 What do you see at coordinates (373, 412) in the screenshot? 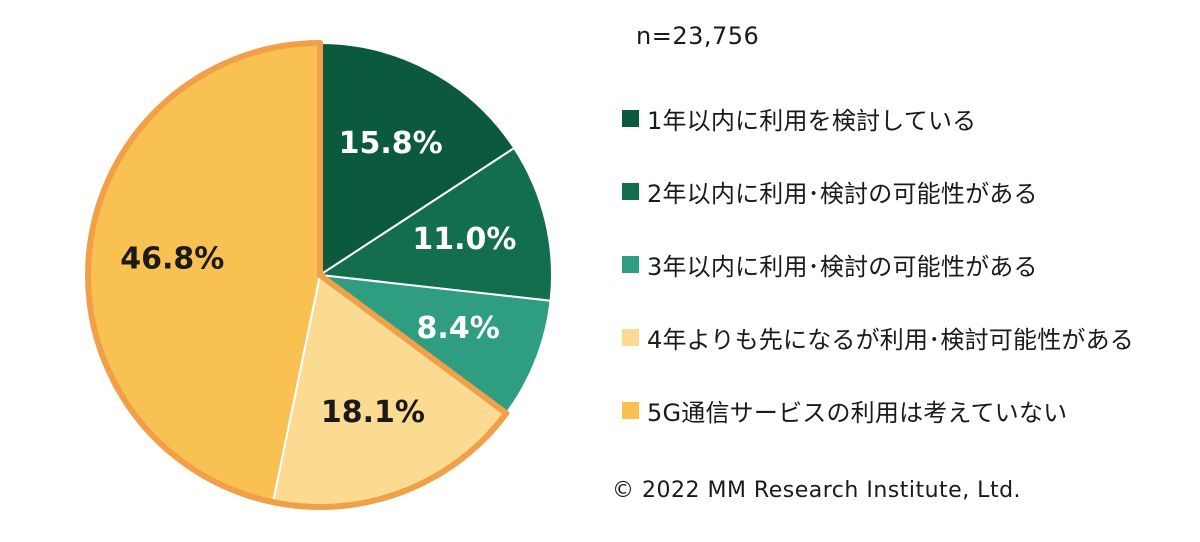
I see `pie-slice-label-4: 18.1%` at bounding box center [373, 412].